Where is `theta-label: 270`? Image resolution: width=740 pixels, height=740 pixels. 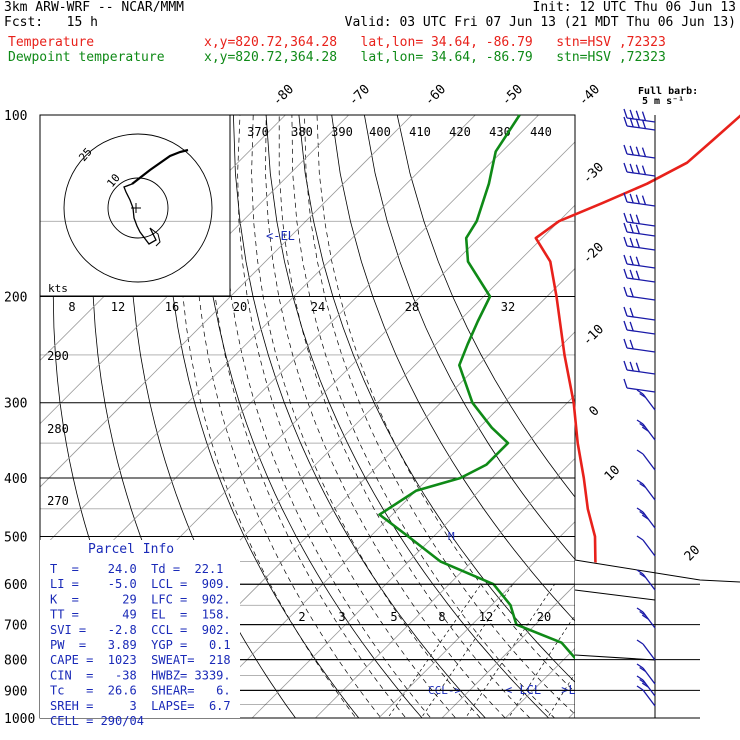
theta-label: 270 is located at coordinates (58, 501).